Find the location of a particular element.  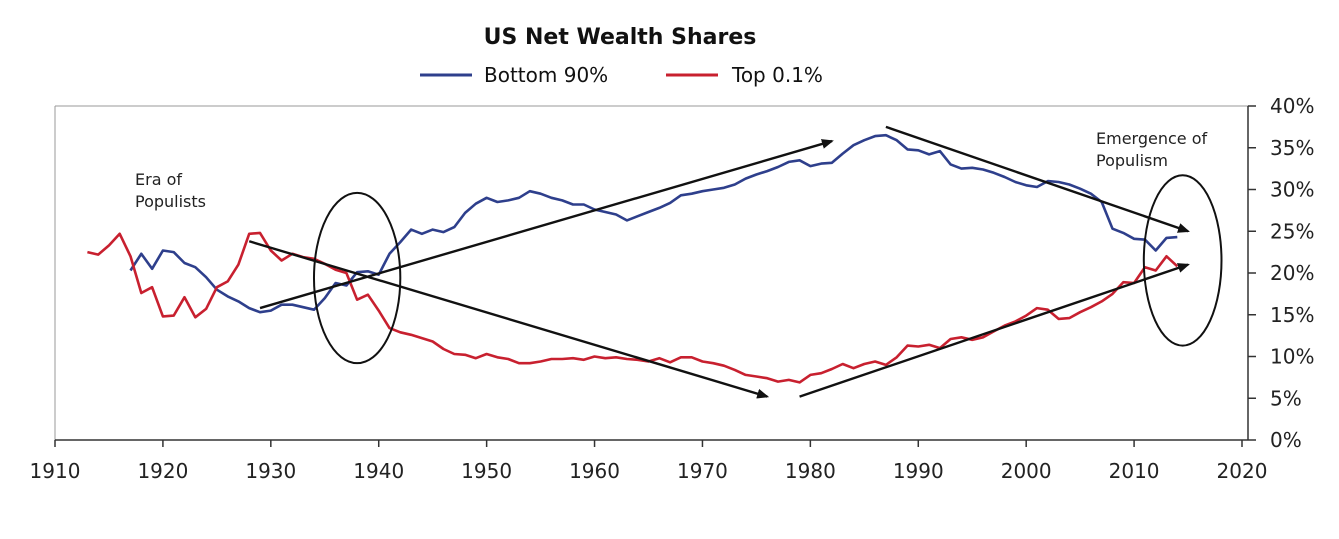

y-tick-label: 25% is located at coordinates (1292, 231).